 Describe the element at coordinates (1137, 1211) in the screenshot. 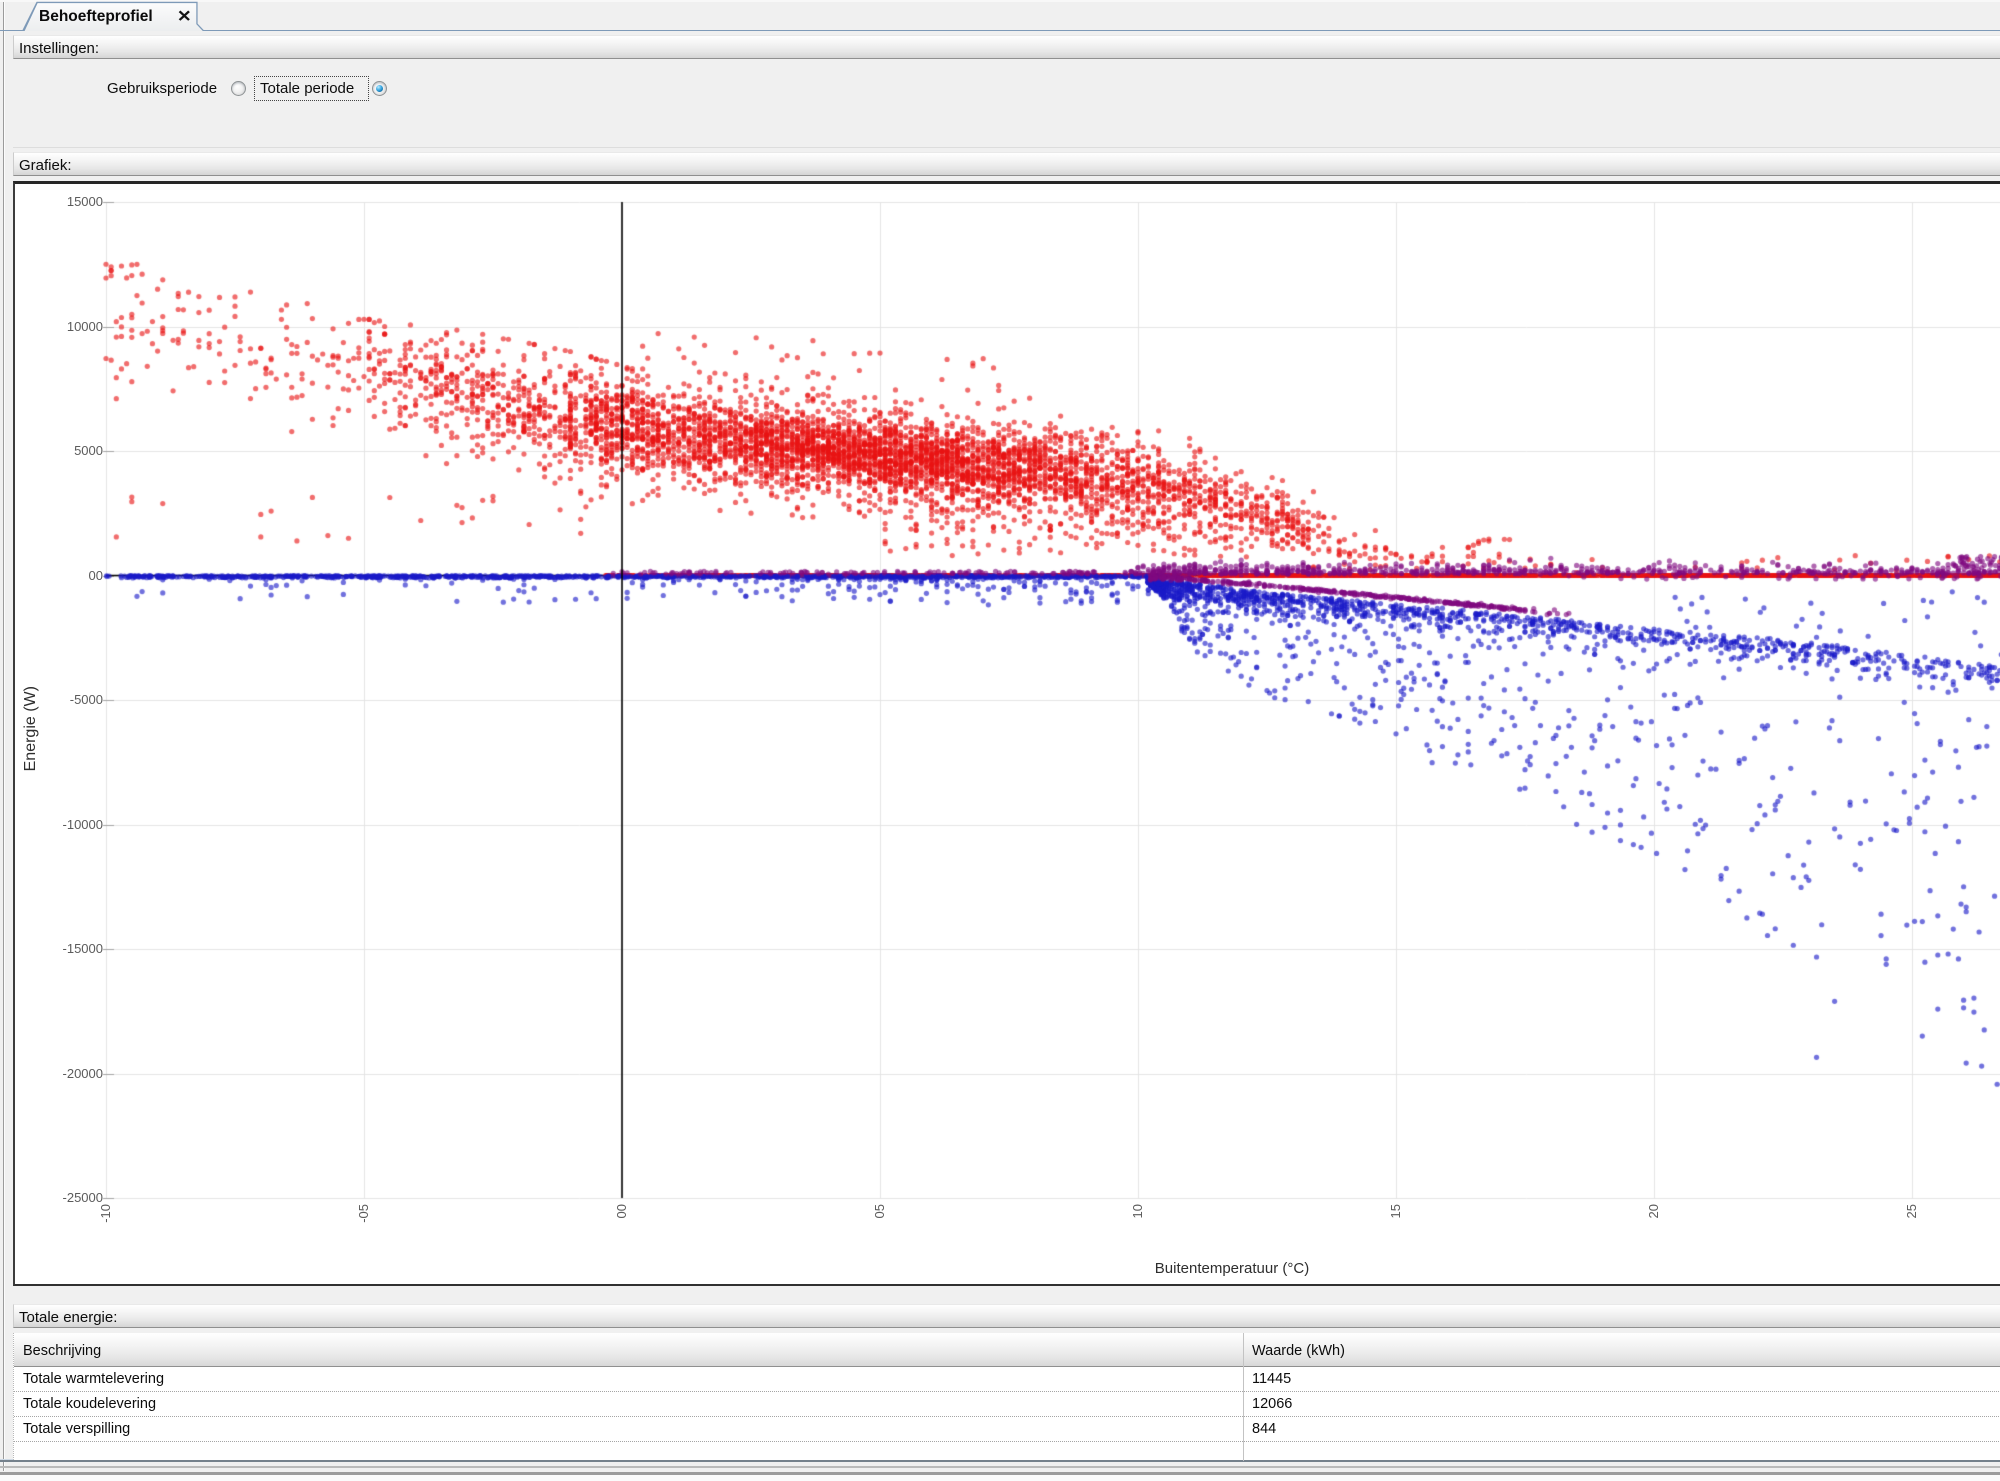

I see `x-tick-10: 10` at that location.